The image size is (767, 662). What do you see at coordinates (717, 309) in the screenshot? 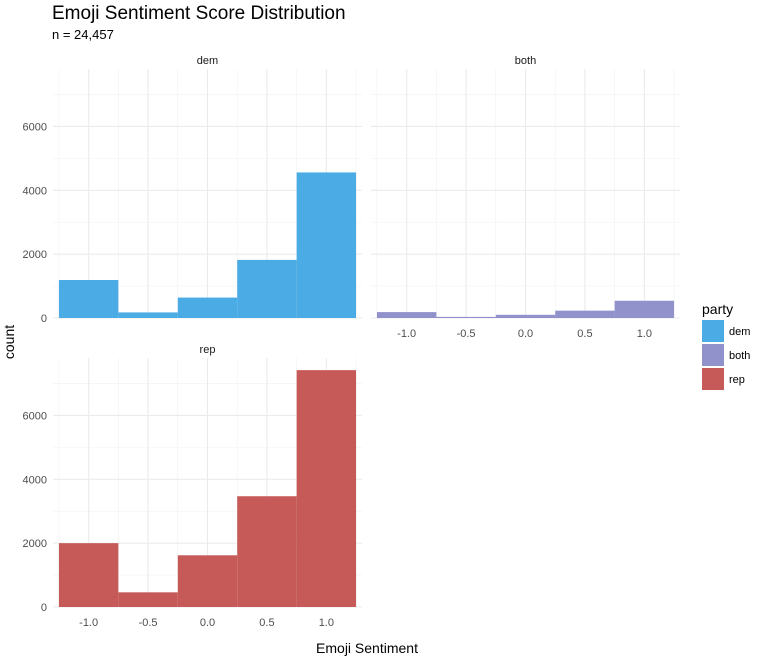
I see `legend-title: party` at bounding box center [717, 309].